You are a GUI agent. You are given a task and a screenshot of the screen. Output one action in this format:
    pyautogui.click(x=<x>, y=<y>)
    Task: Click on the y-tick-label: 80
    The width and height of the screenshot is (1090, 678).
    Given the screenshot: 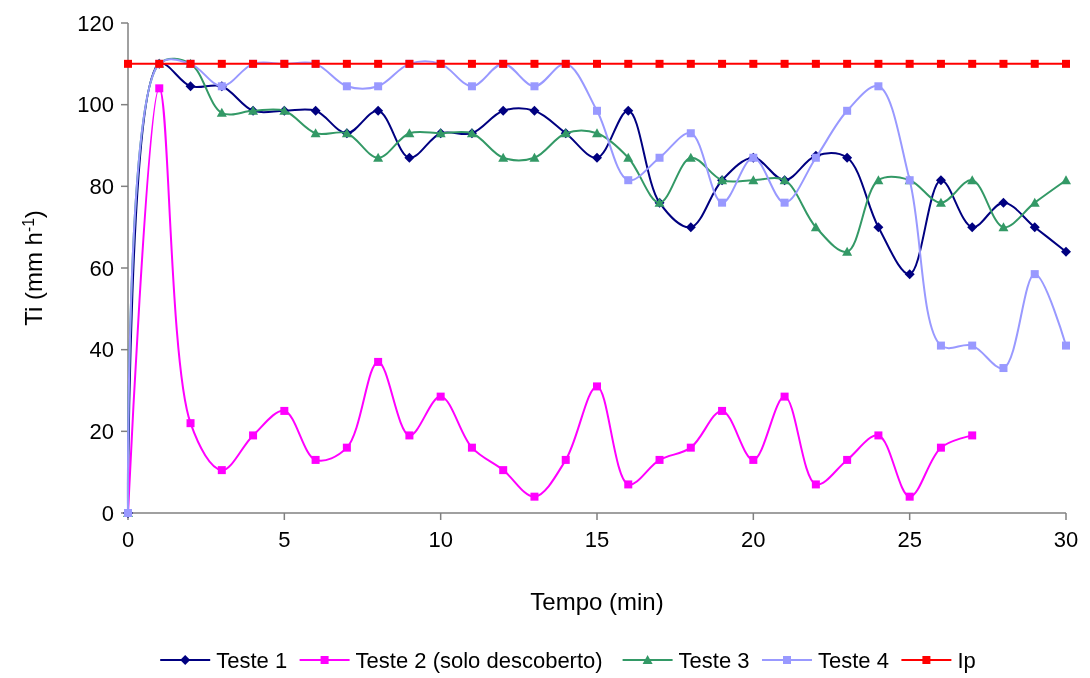 What is the action you would take?
    pyautogui.click(x=101, y=187)
    